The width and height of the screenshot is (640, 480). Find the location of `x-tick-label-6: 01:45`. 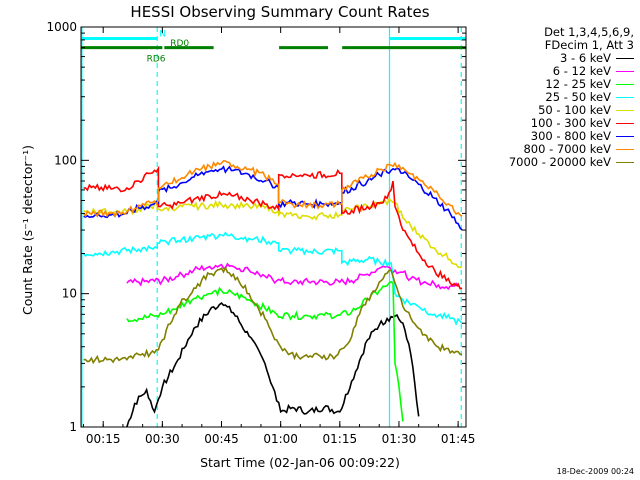

x-tick-label-6: 01:45 is located at coordinates (458, 439).